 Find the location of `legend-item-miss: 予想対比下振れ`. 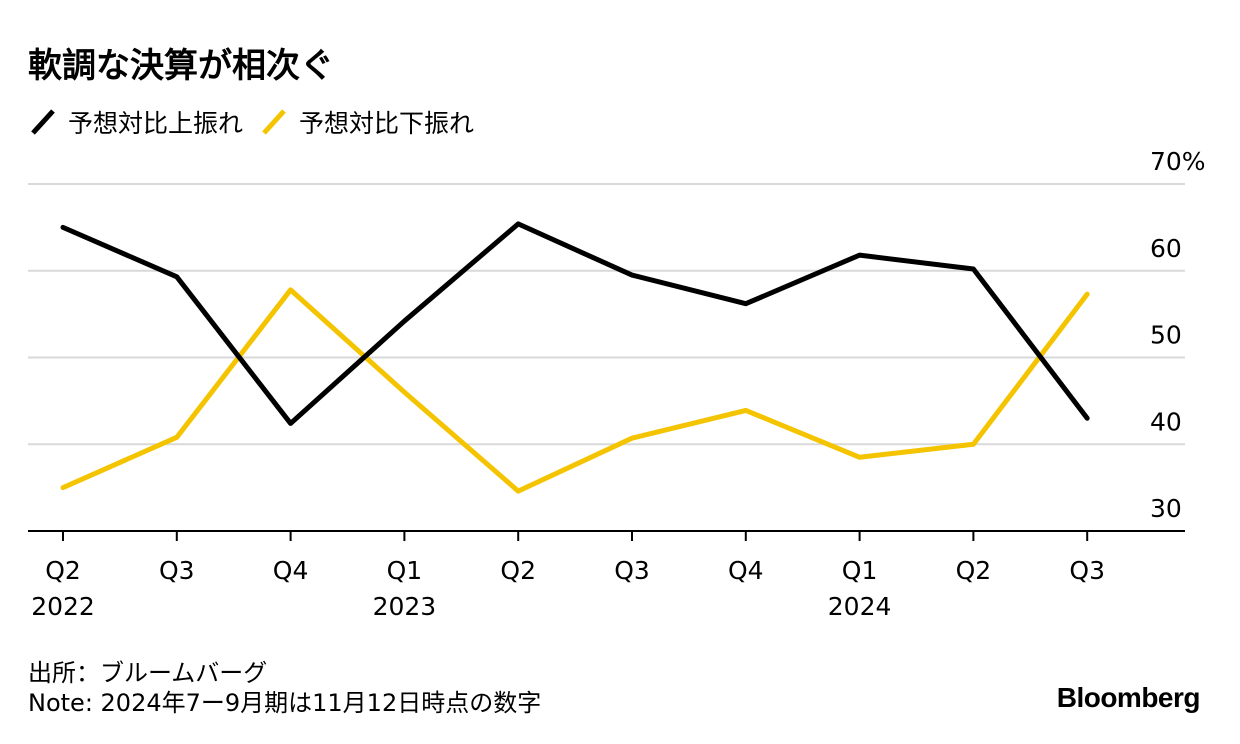

legend-item-miss: 予想対比下振れ is located at coordinates (366, 122).